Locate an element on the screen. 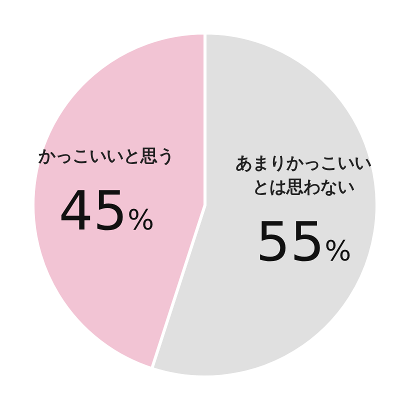  slice-label: あまりかっこいいとは思わない is located at coordinates (304, 176).